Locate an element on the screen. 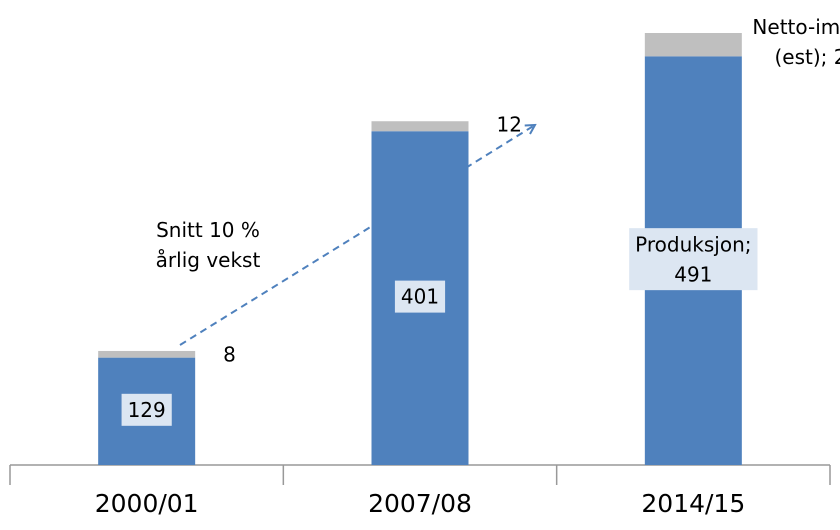  data-label: 12 is located at coordinates (509, 125).